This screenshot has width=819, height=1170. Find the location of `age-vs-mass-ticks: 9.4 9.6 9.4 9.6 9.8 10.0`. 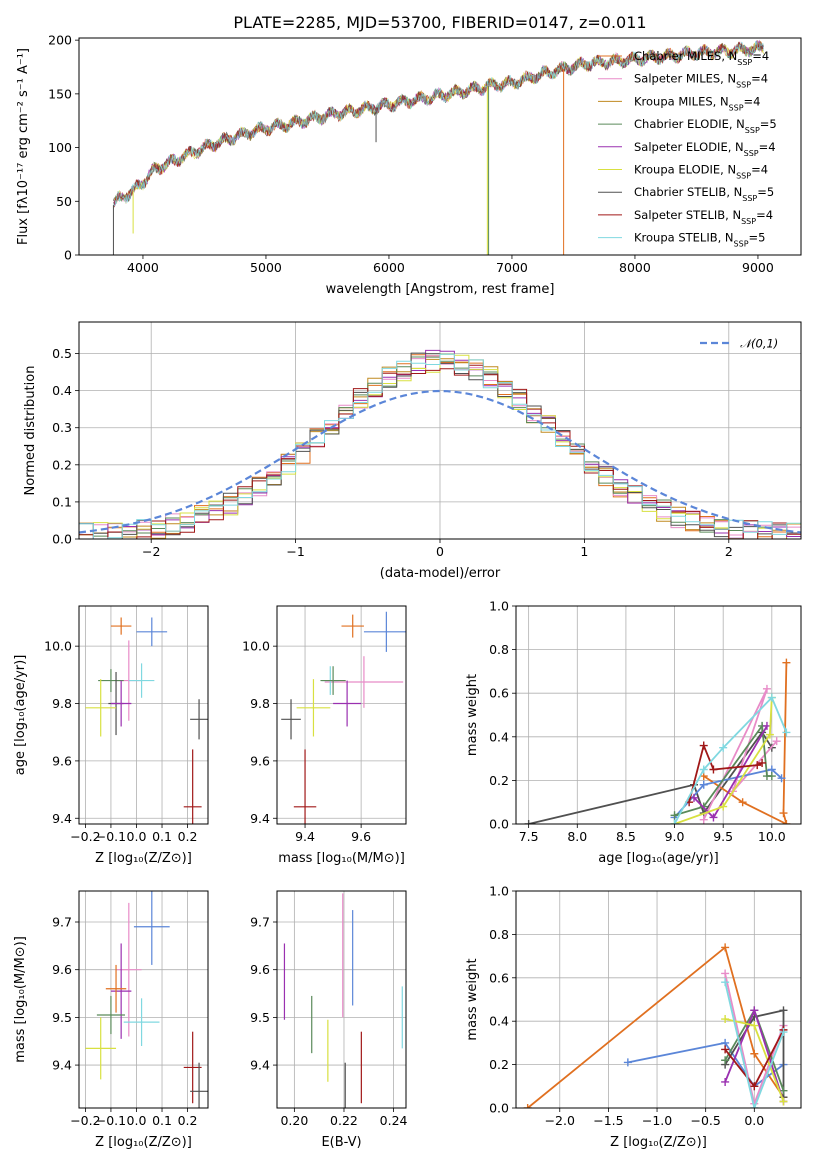

age-vs-mass-ticks: 9.4 9.6 9.4 9.6 9.8 10.0 is located at coordinates (306, 741).